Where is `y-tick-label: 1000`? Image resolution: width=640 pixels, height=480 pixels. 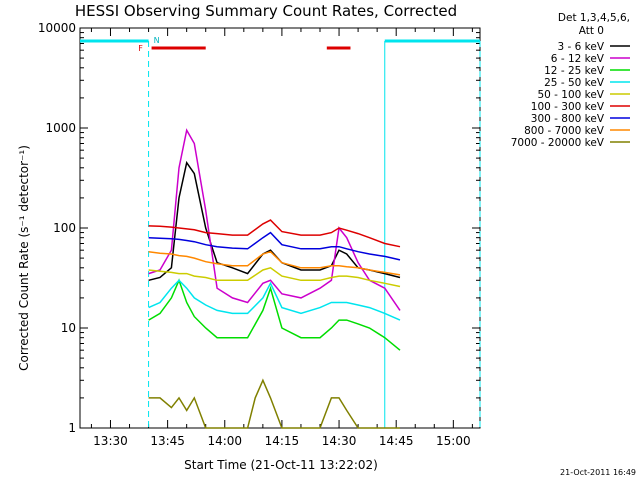
y-tick-label: 1000 is located at coordinates (60, 128).